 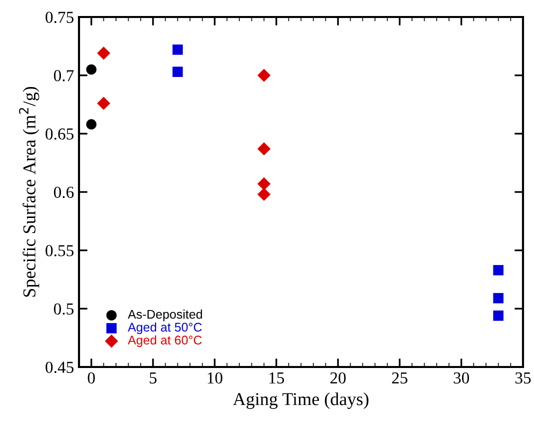 What do you see at coordinates (523, 378) in the screenshot?
I see `x-tick-label: 35` at bounding box center [523, 378].